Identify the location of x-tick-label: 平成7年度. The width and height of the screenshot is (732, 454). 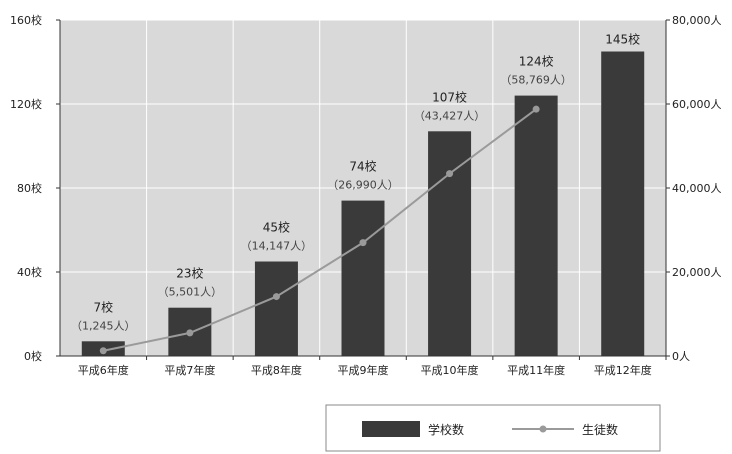
(189, 370).